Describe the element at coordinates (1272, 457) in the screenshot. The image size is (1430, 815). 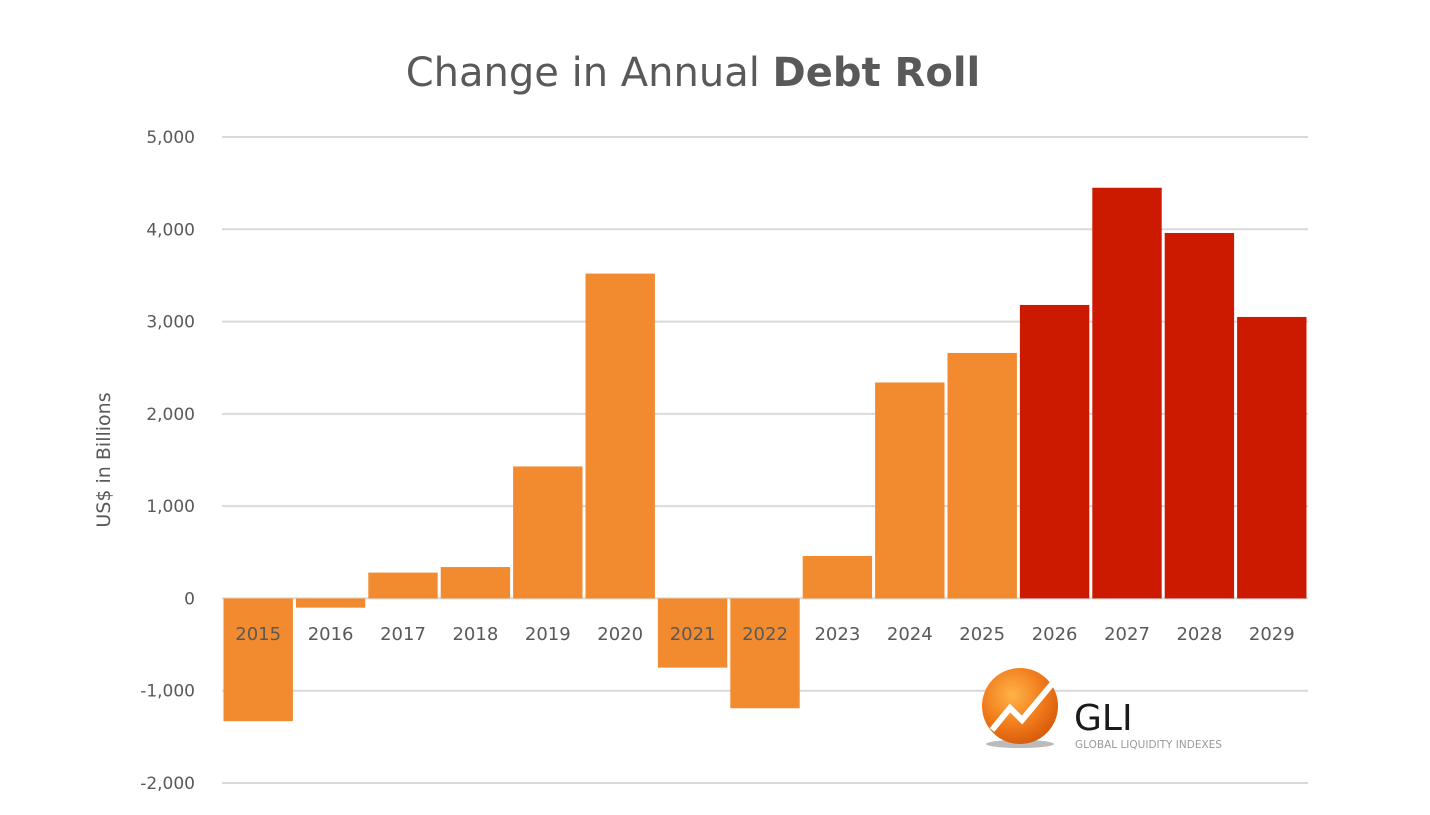
I see `bar-2029` at that location.